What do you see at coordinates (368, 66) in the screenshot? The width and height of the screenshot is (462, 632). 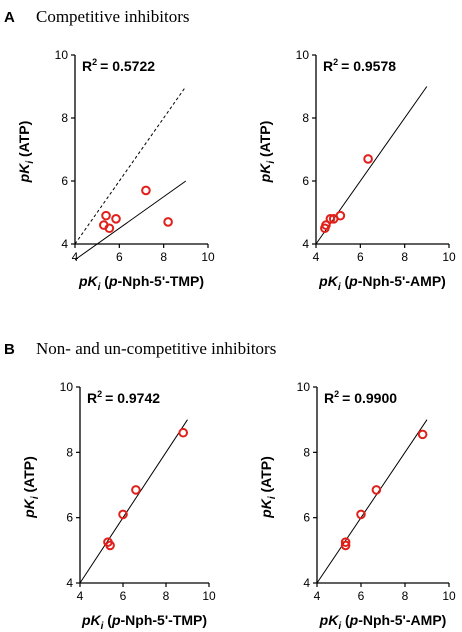 I see `r-squared-value: = 0.9578` at bounding box center [368, 66].